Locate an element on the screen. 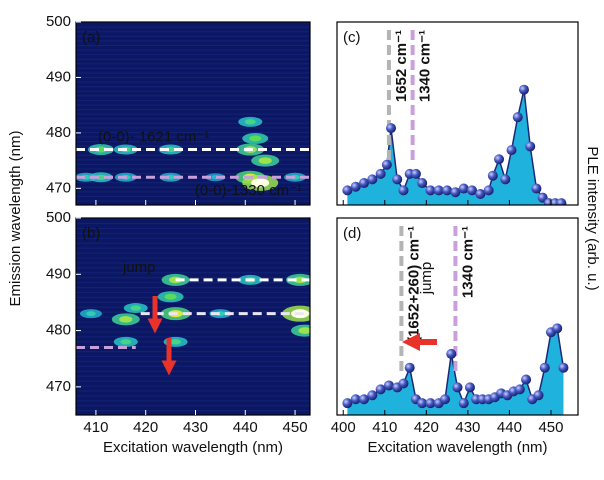 The image size is (604, 480). x-axis-label: Excitation wavelength (nm) is located at coordinates (457, 447).